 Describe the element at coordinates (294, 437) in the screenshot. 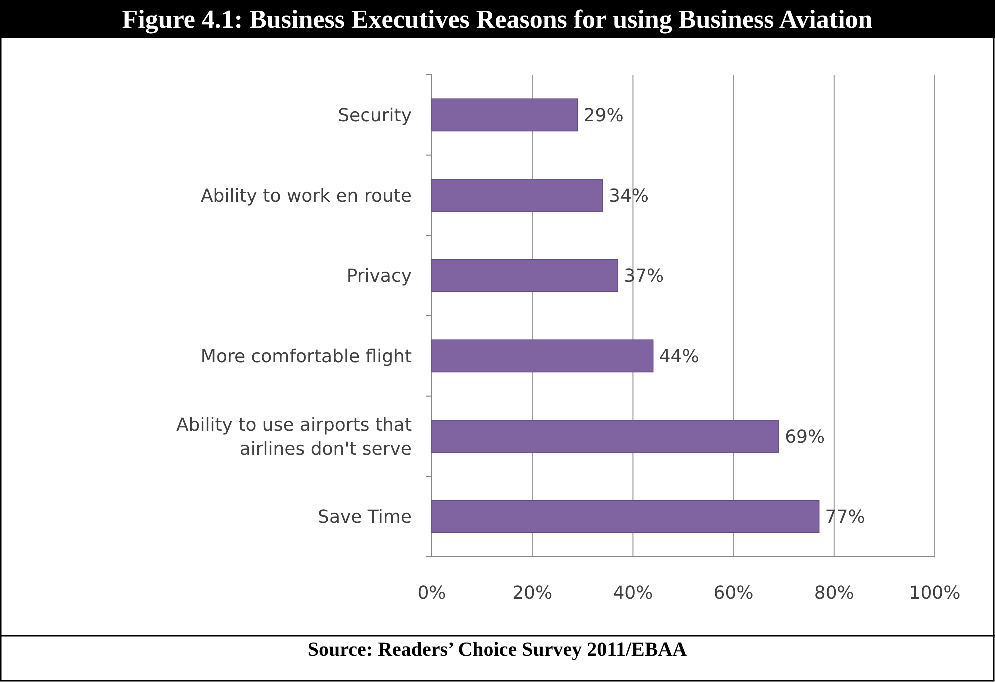

I see `y-tick-label: Ability to use airports that airlines don't serve` at that location.